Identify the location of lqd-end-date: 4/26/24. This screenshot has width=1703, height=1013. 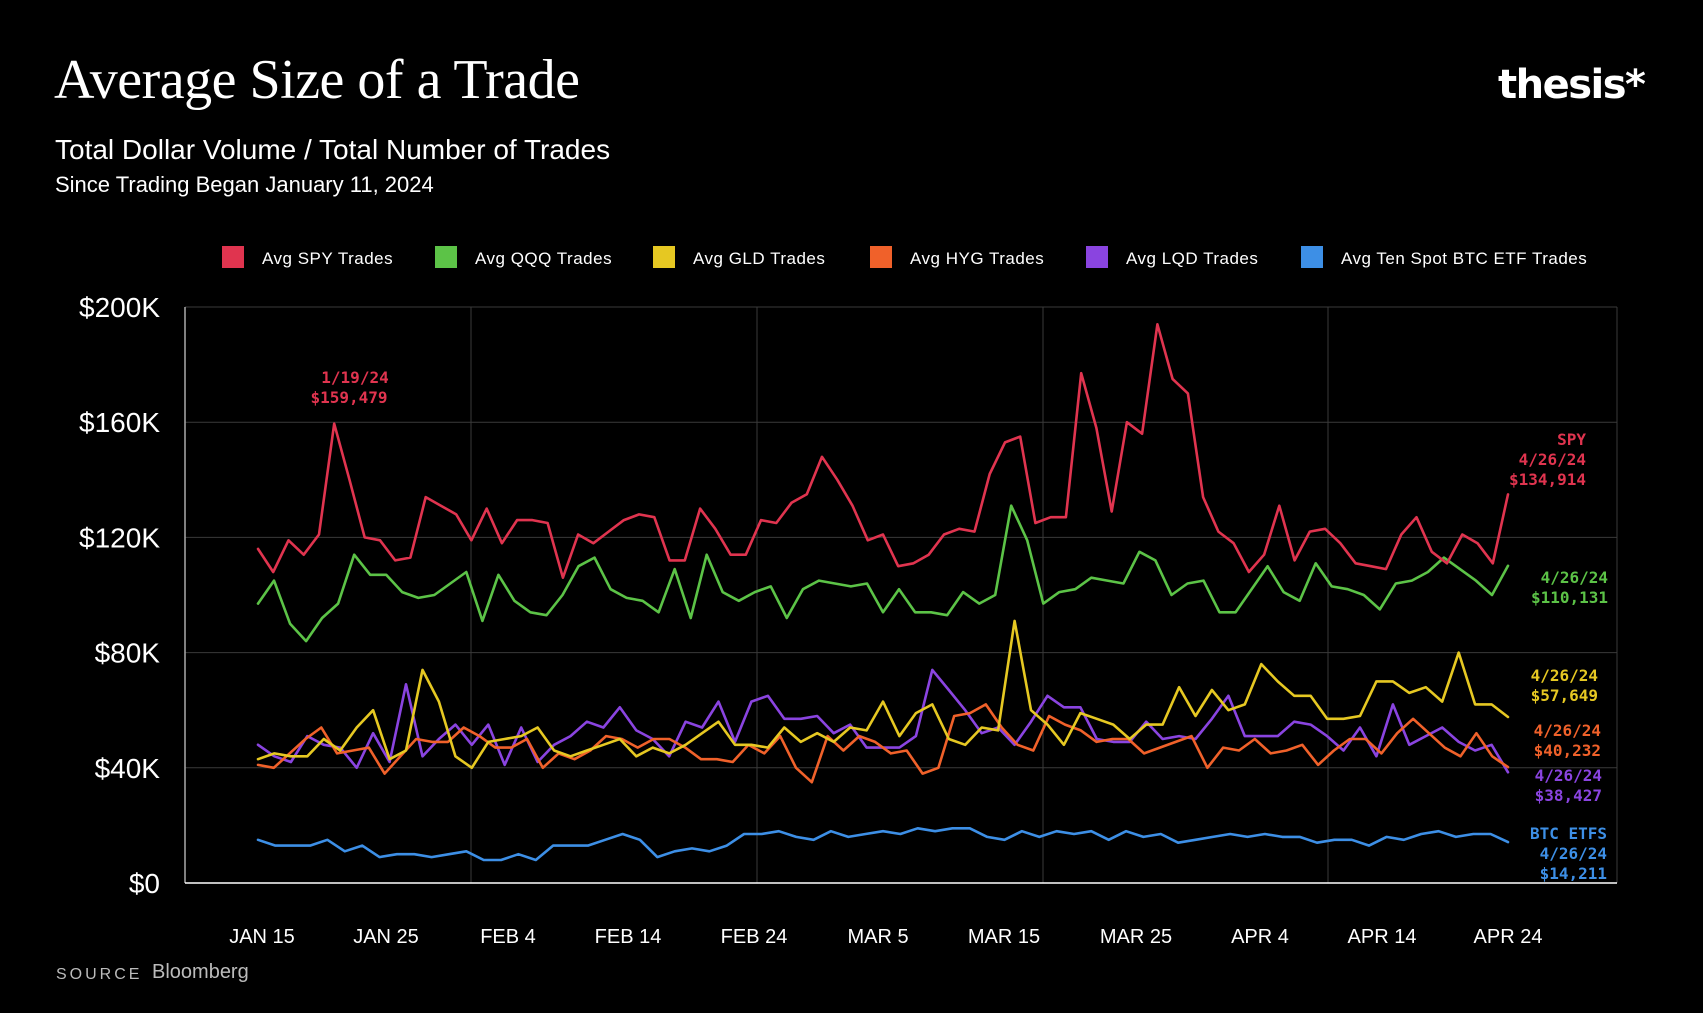
(1568, 775).